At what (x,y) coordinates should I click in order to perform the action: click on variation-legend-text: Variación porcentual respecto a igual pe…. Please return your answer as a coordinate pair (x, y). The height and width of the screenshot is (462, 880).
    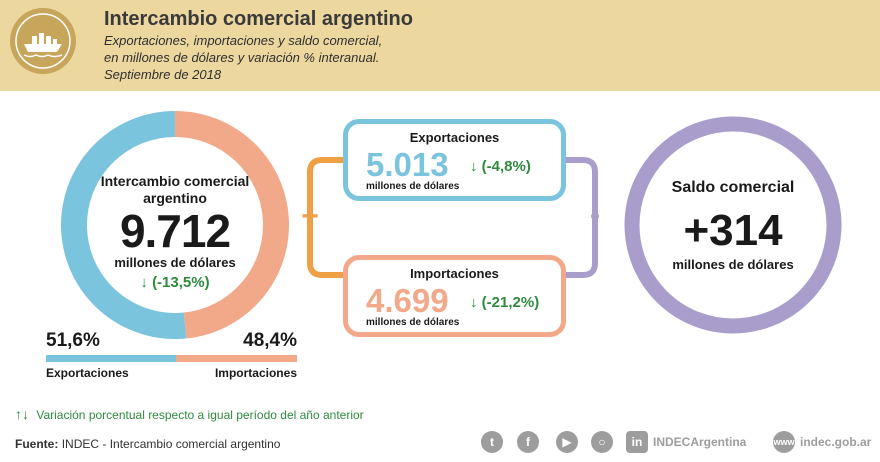
    Looking at the image, I should click on (200, 415).